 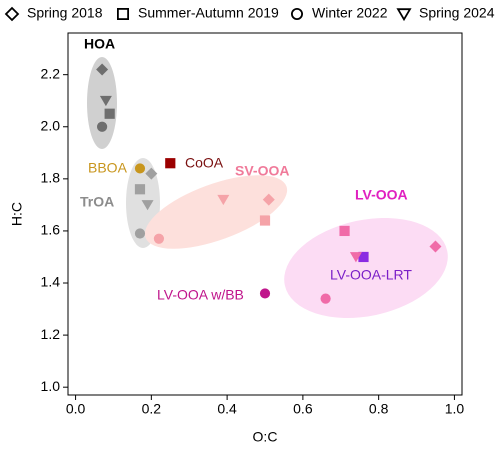 I want to click on annotation: CoOA, so click(x=204, y=163).